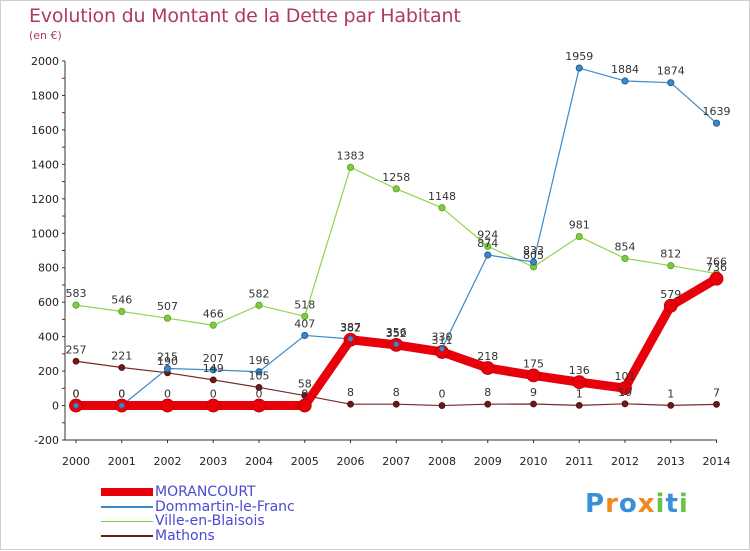  I want to click on data-label: 1639, so click(717, 111).